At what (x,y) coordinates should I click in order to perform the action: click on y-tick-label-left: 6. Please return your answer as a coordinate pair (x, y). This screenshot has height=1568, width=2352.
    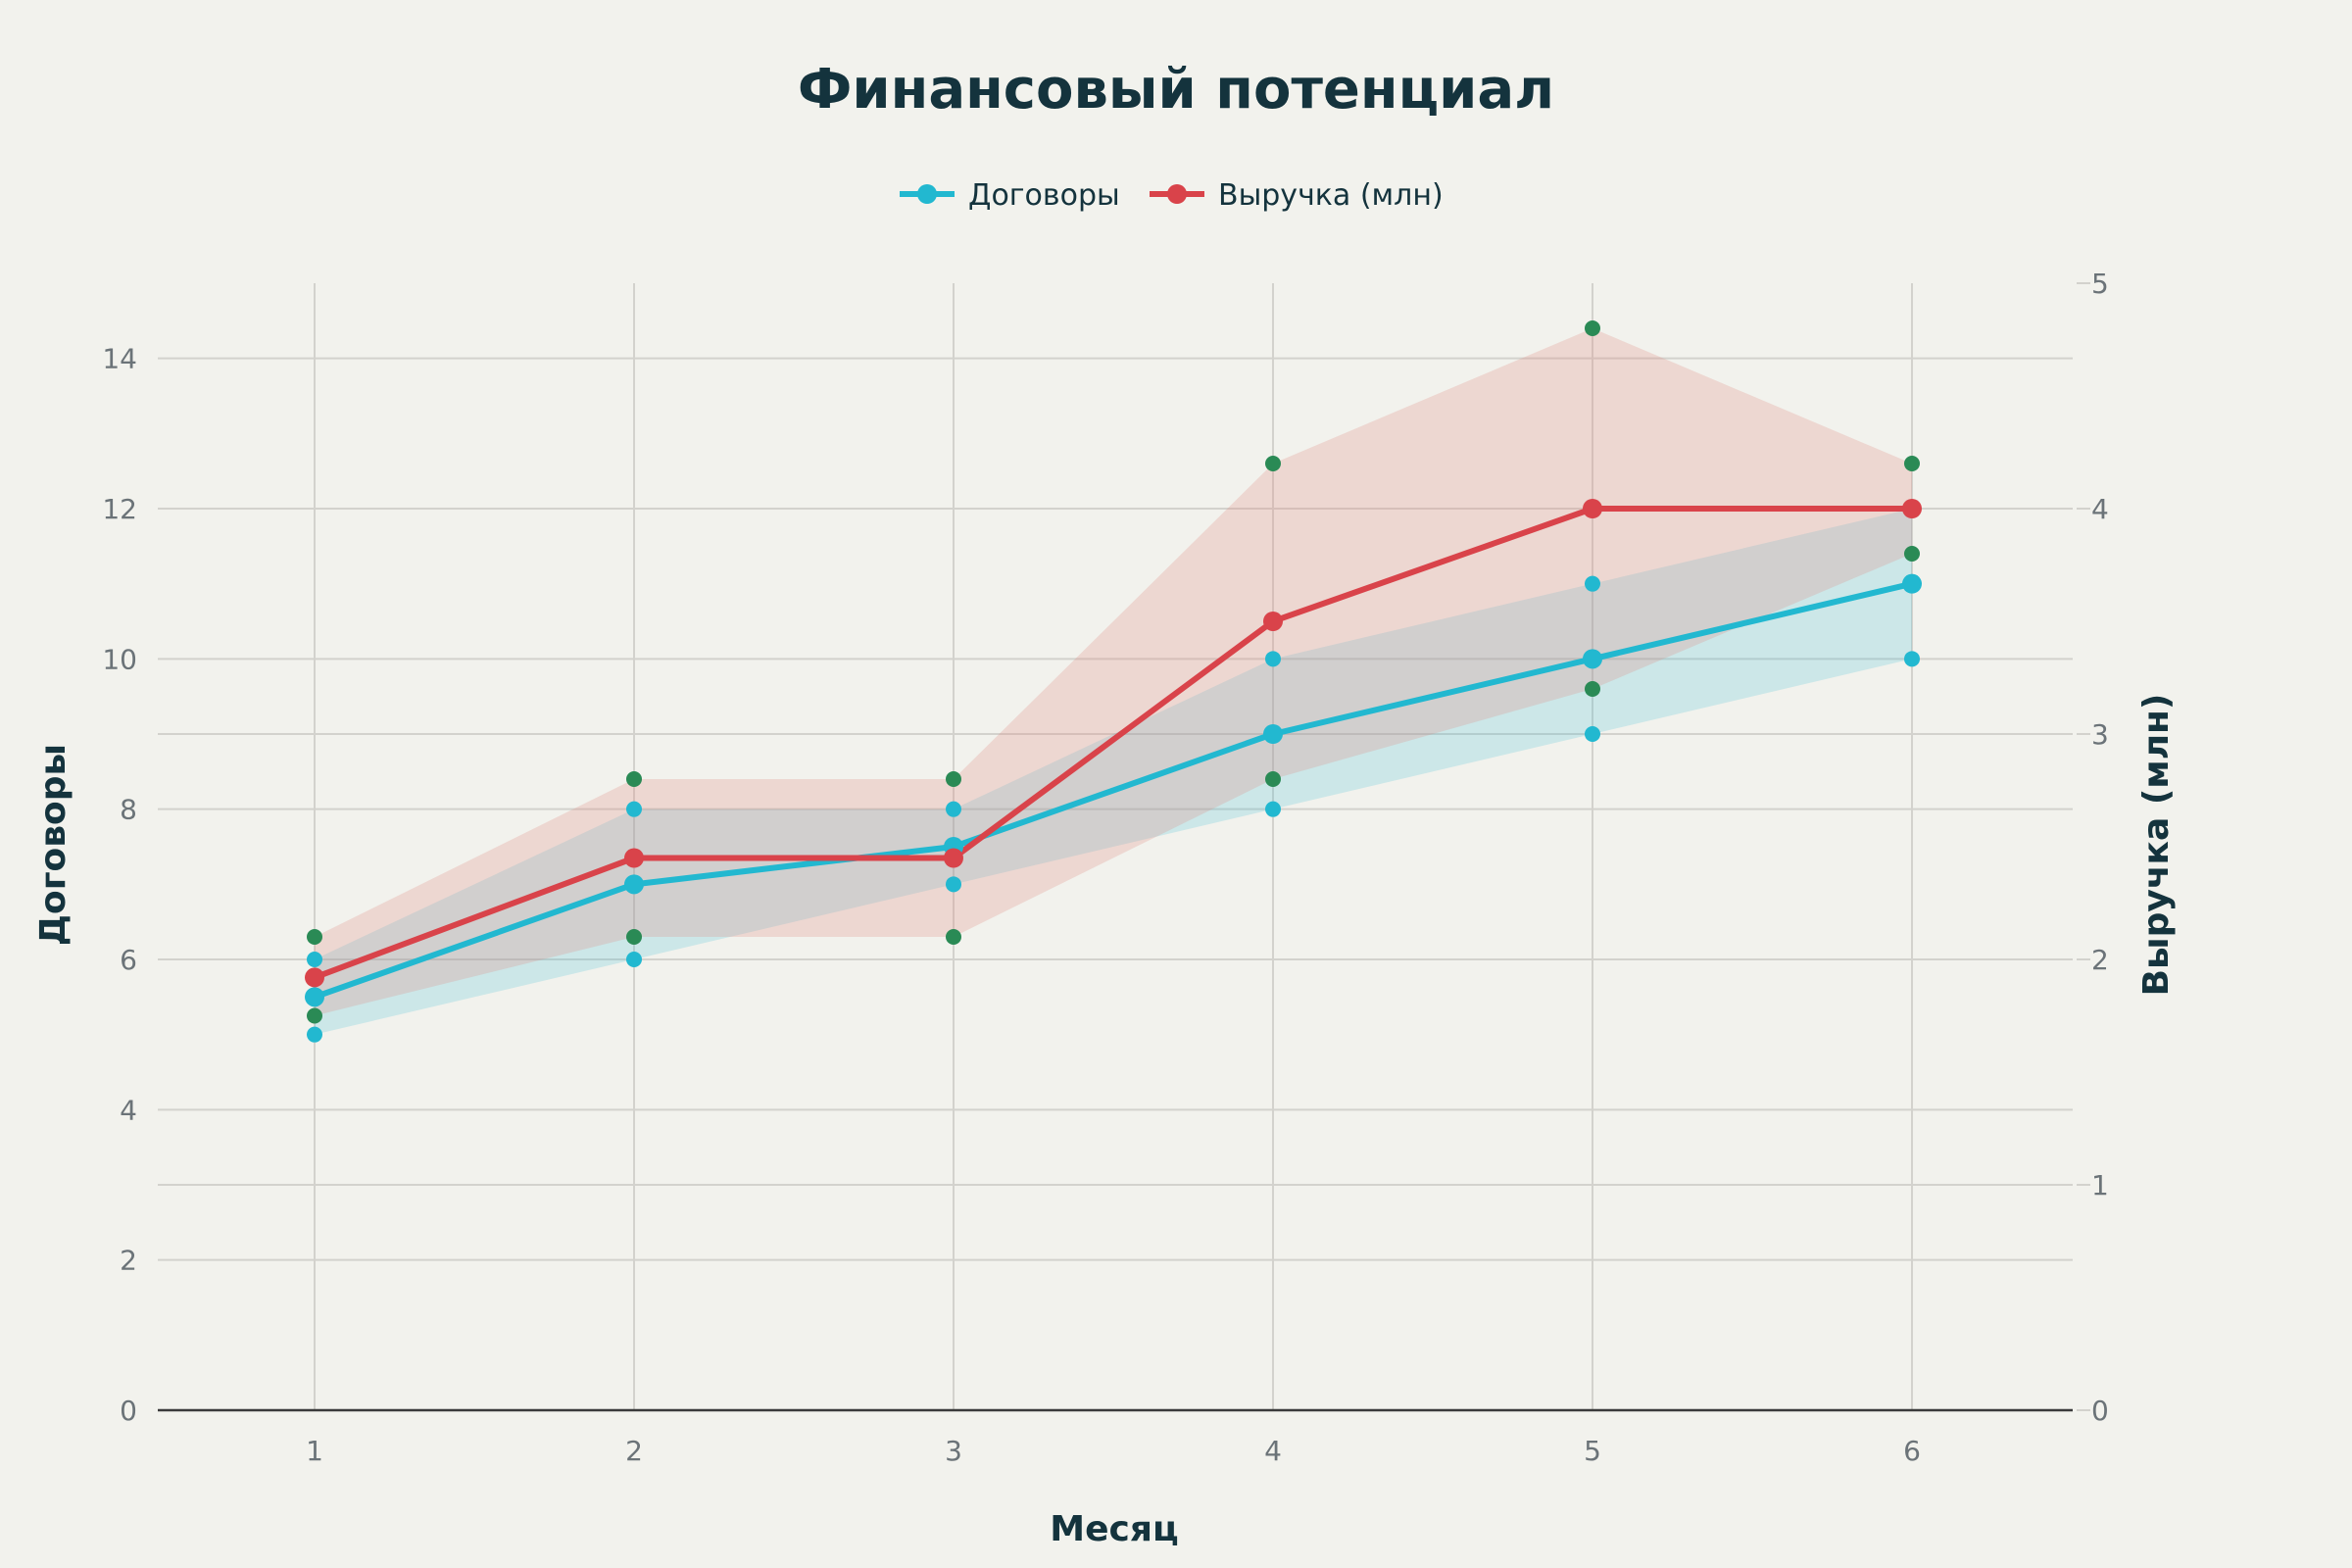
    Looking at the image, I should click on (128, 960).